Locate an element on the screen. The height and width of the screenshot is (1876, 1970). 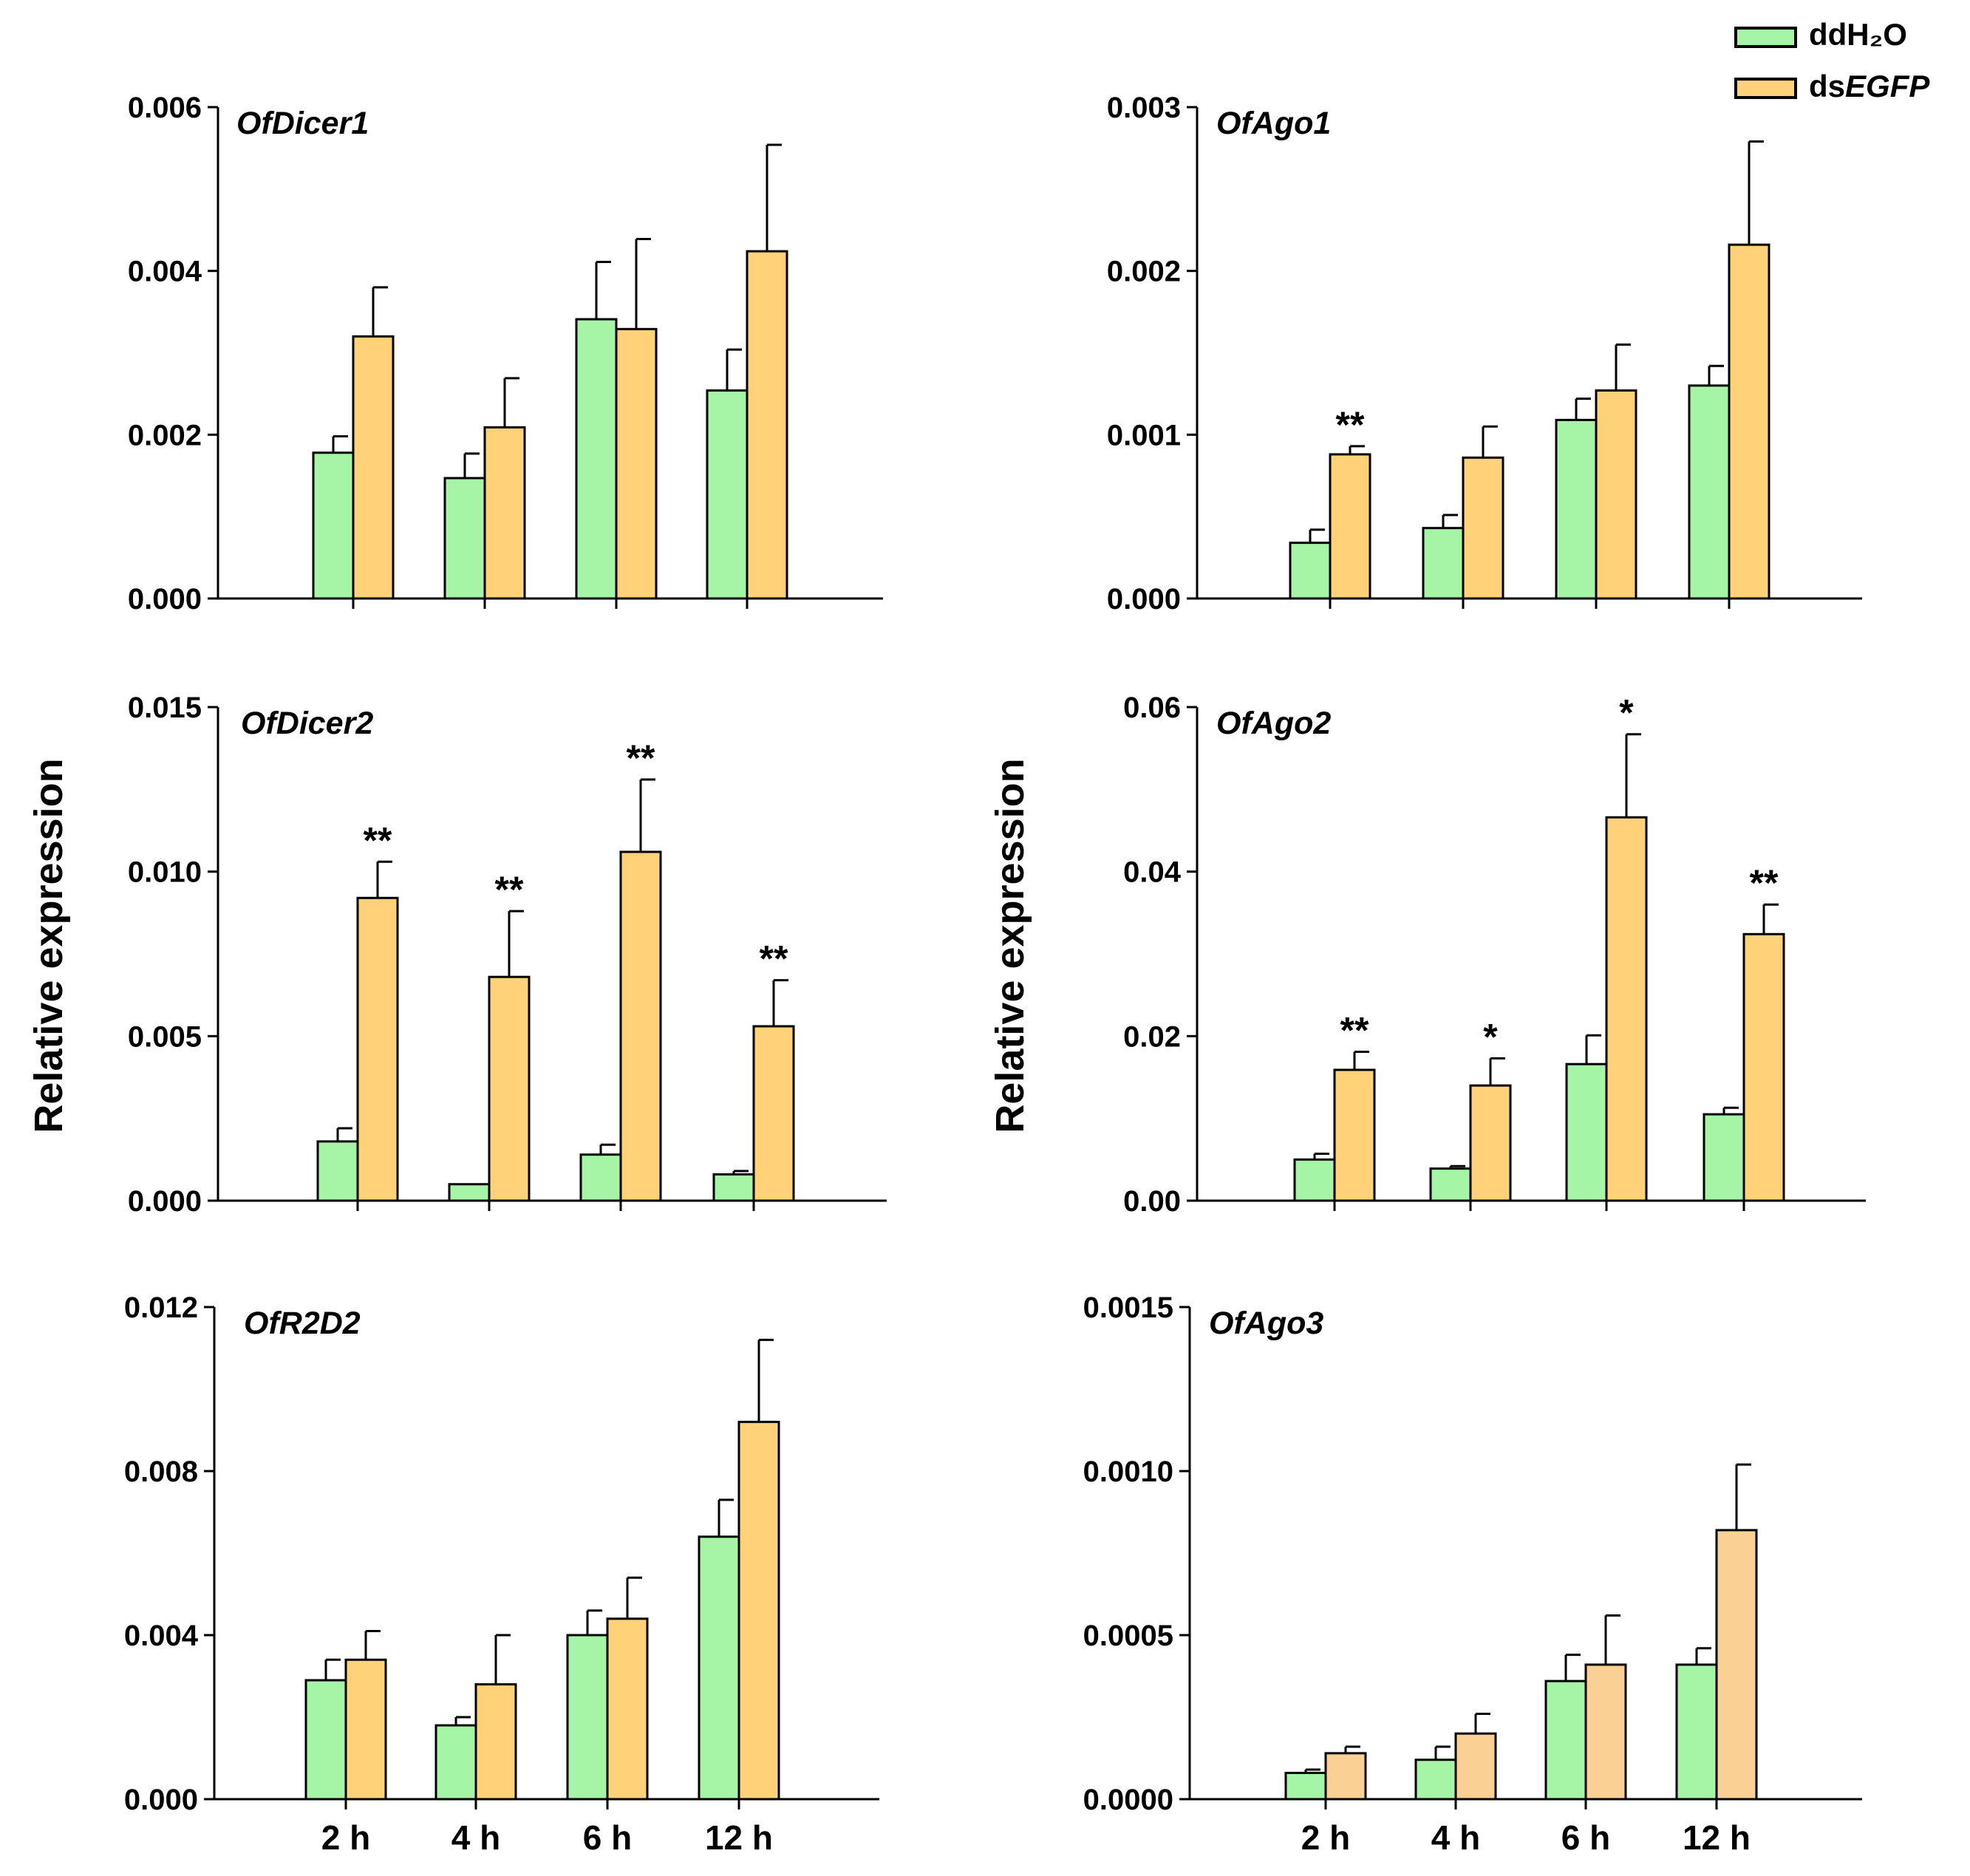
legend: ddH₂O dsEGFP is located at coordinates (1832, 60).